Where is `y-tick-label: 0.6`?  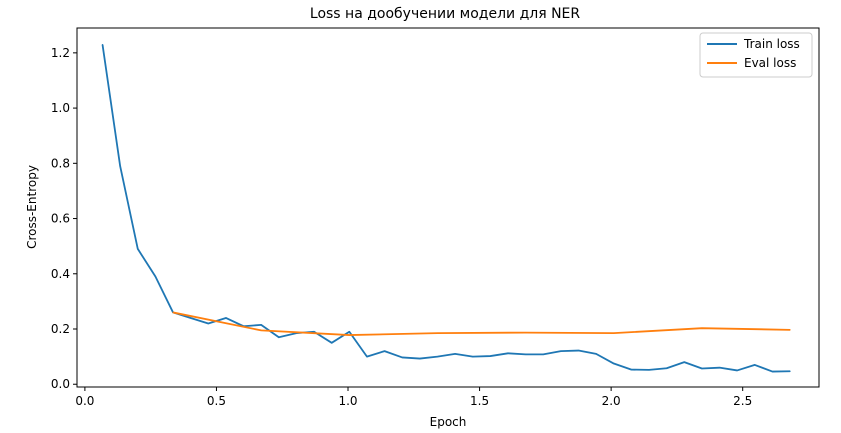
y-tick-label: 0.6 is located at coordinates (60, 219).